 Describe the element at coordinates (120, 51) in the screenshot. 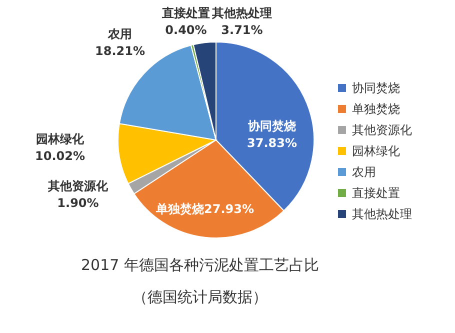

I see `data-label: 18.21%` at that location.